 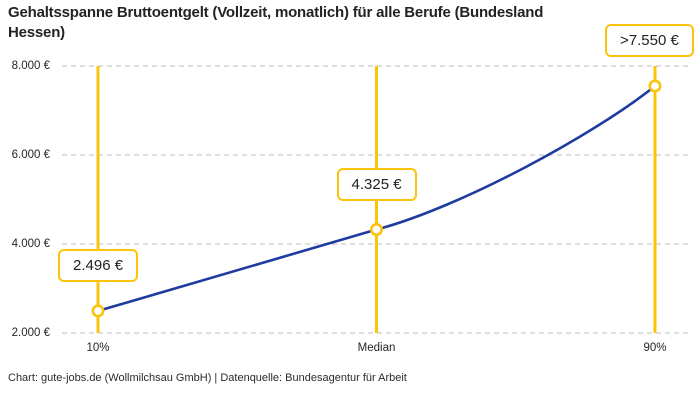 What do you see at coordinates (376, 184) in the screenshot?
I see `value-label-median: 4.325 €` at bounding box center [376, 184].